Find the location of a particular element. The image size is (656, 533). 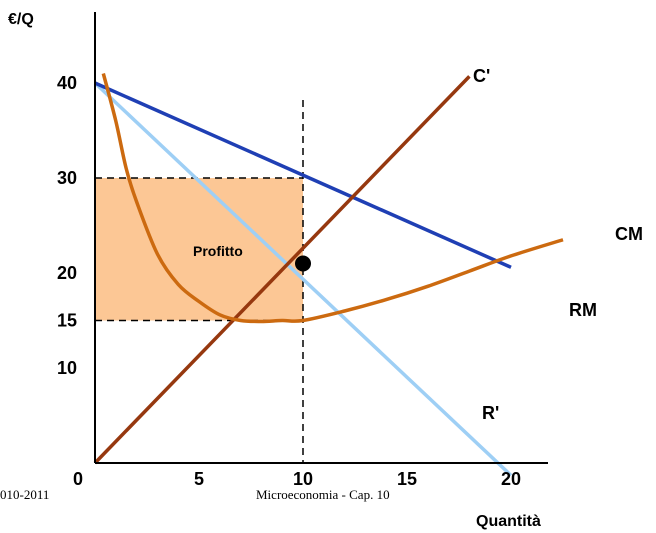

series-label-r: R' is located at coordinates (490, 413).